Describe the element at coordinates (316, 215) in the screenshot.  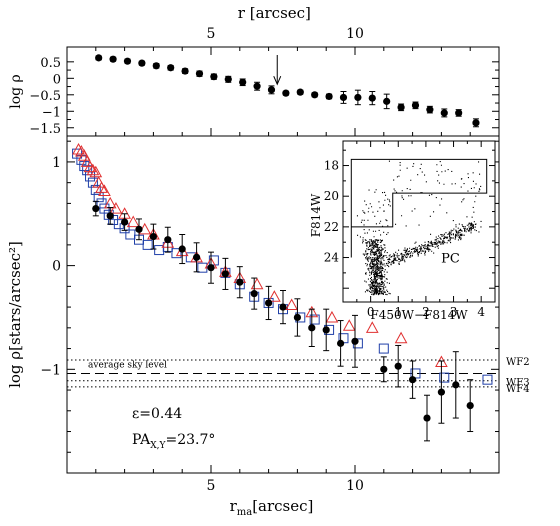
I see `inset-y-axis-label: F814W` at that location.